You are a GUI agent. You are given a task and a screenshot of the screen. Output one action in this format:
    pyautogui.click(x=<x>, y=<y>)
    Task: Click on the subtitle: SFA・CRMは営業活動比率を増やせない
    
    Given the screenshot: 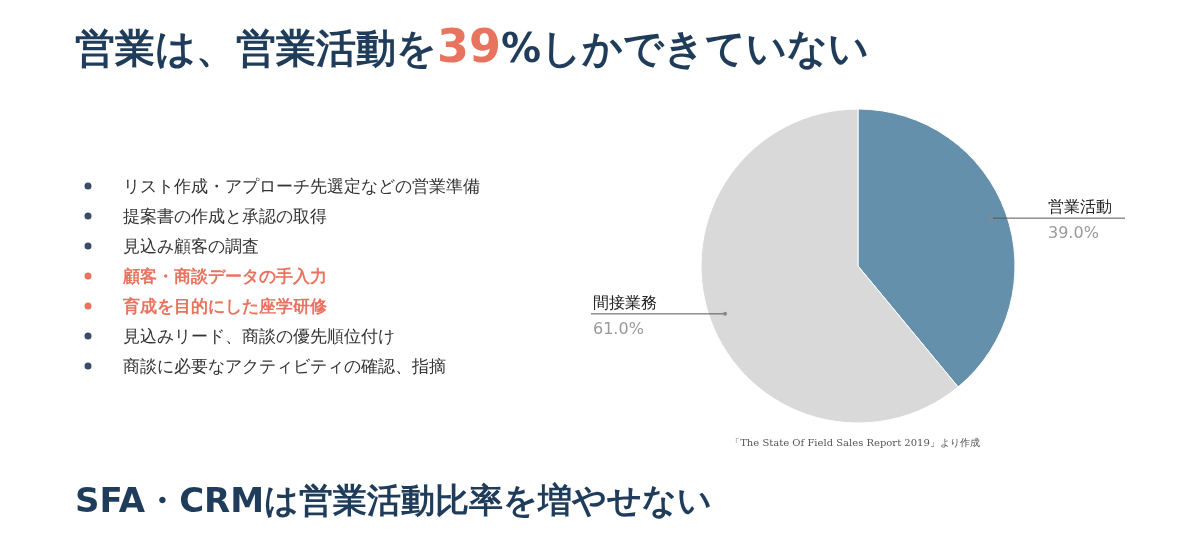 What is the action you would take?
    pyautogui.click(x=394, y=500)
    